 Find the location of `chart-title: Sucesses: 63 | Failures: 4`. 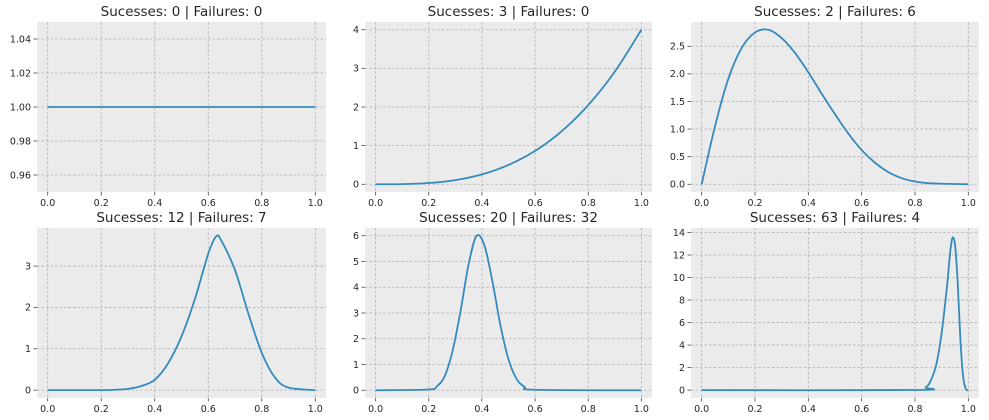

chart-title: Sucesses: 63 | Failures: 4 is located at coordinates (835, 218).